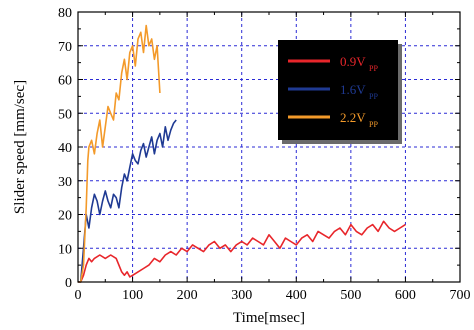 This screenshot has height=330, width=474. What do you see at coordinates (78, 295) in the screenshot?
I see `x-tick-label: 0` at bounding box center [78, 295].